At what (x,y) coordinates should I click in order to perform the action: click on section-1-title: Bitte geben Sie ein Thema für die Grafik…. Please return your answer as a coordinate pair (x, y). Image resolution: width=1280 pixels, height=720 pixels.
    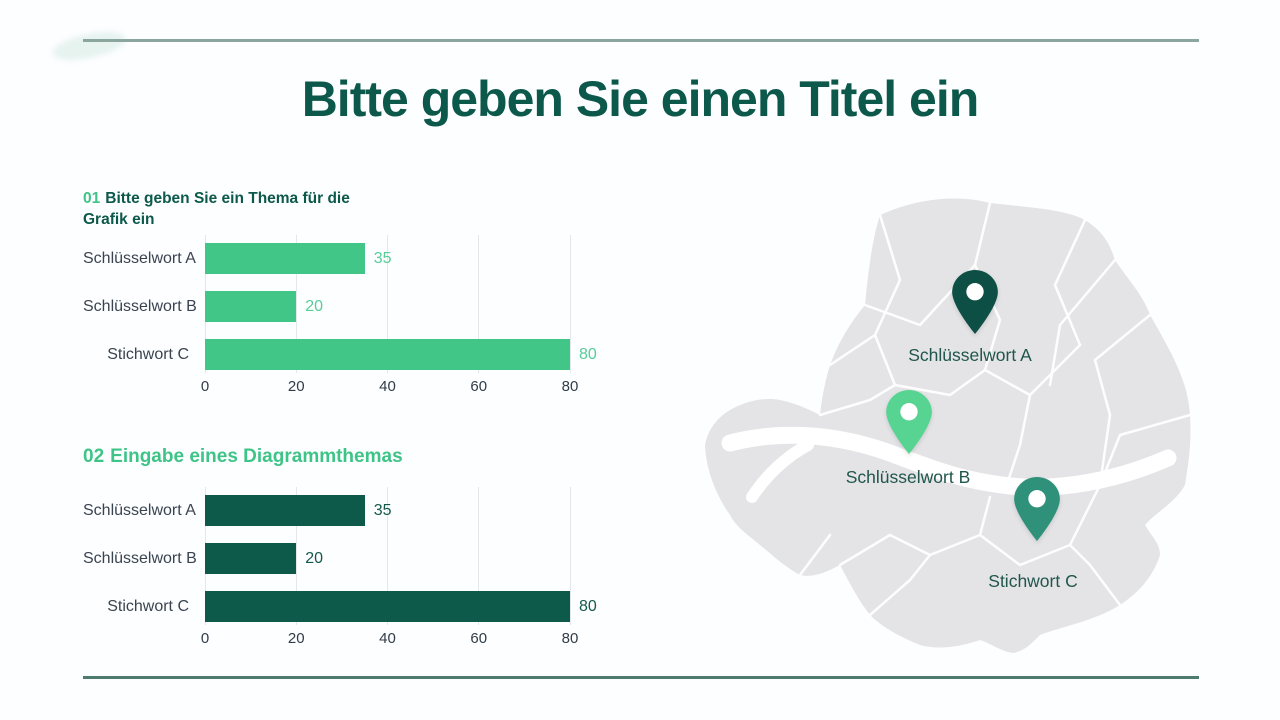
    Looking at the image, I should click on (216, 209).